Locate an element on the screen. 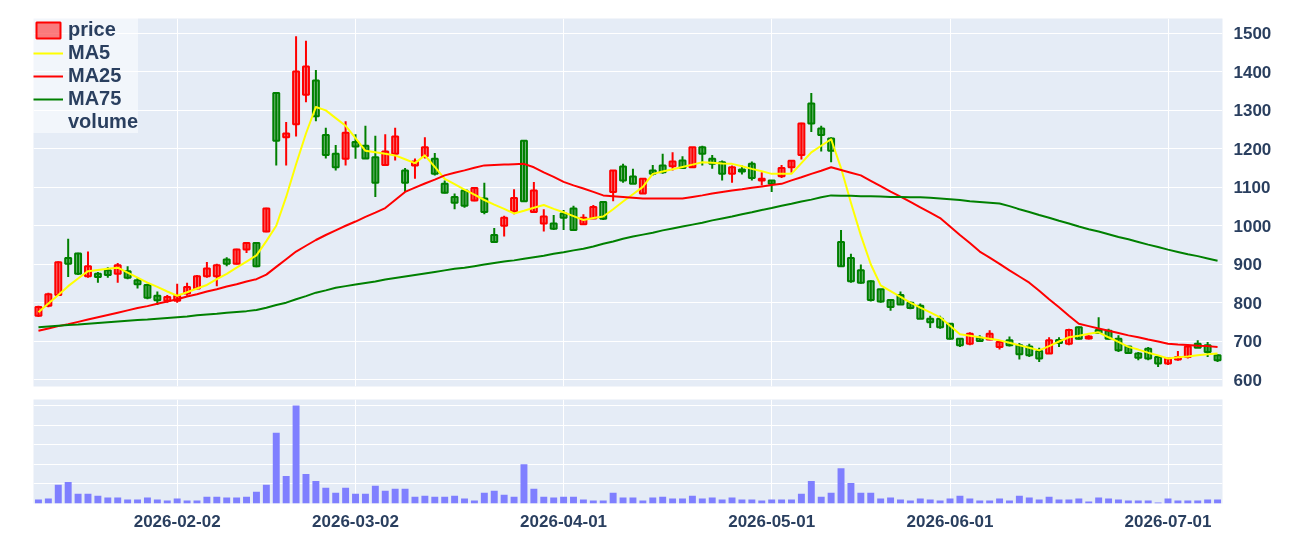 The width and height of the screenshot is (1291, 543). text: volume is located at coordinates (103, 121).